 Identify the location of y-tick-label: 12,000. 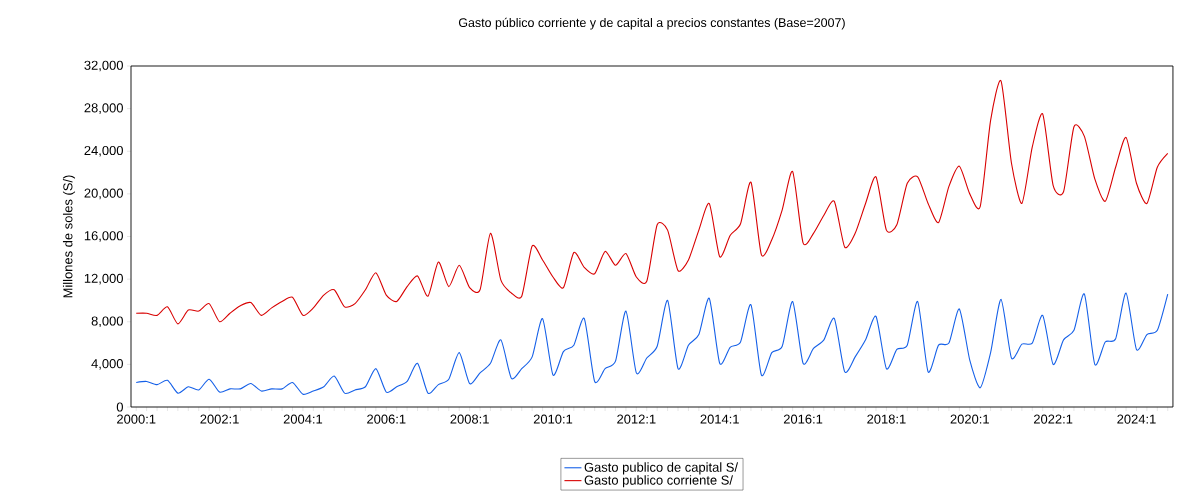
(103, 279).